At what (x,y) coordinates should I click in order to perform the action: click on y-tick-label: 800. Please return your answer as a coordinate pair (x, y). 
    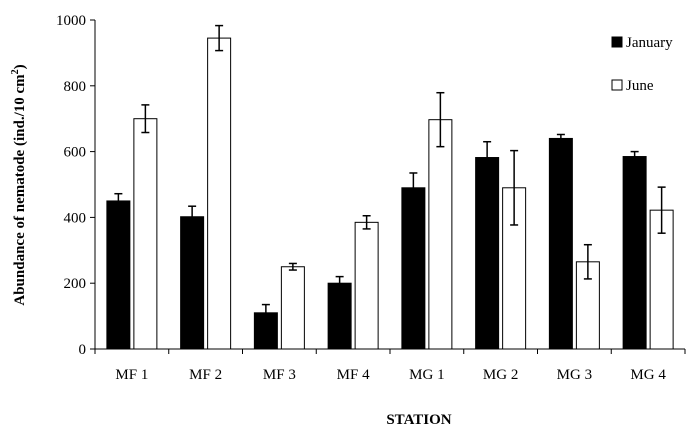
    Looking at the image, I should click on (75, 87).